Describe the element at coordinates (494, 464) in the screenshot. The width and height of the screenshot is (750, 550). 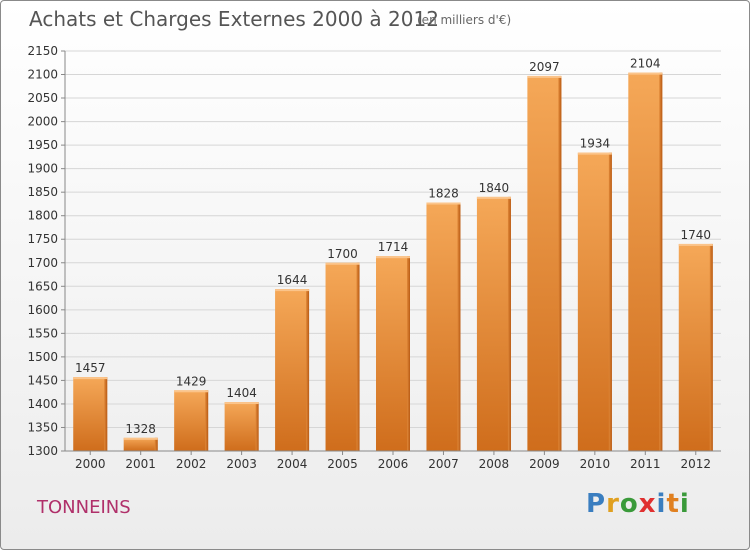
I see `x-tick-label: 2008` at that location.